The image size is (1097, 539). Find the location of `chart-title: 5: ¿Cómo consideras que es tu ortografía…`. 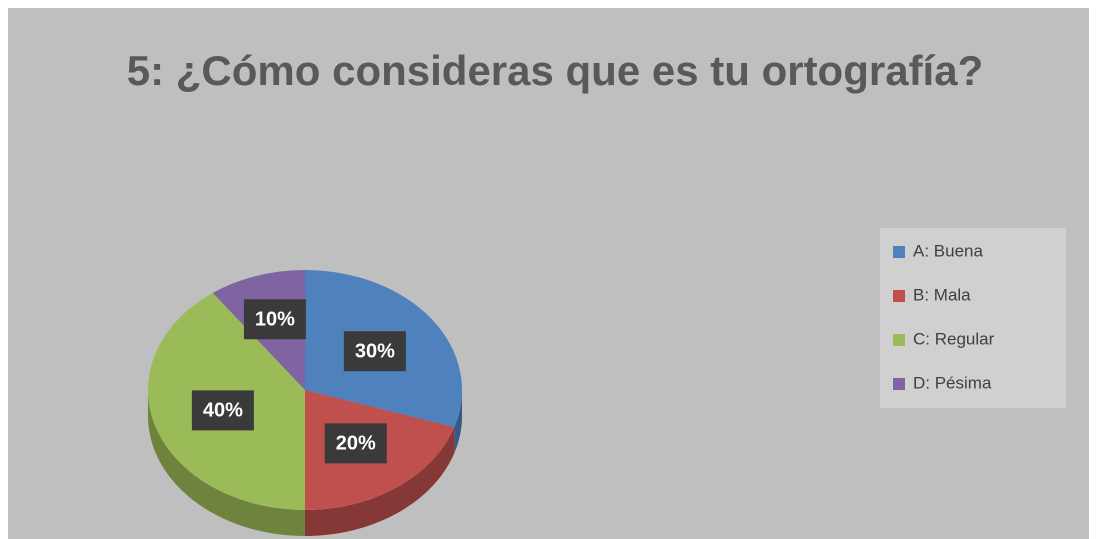

chart-title: 5: ¿Cómo consideras que es tu ortografía… is located at coordinates (555, 70).